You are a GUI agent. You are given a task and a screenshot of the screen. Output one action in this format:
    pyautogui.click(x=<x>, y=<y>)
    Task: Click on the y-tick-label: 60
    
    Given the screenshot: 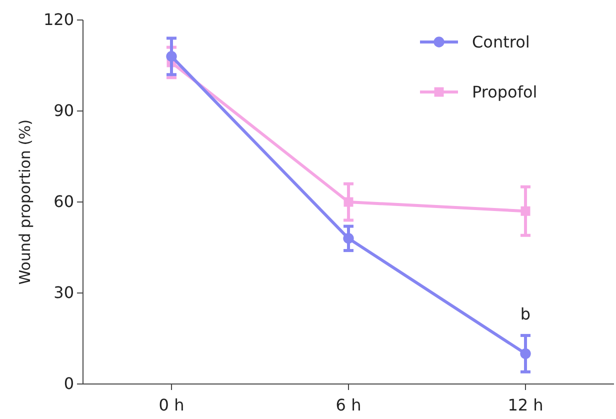 What is the action you would take?
    pyautogui.click(x=64, y=202)
    